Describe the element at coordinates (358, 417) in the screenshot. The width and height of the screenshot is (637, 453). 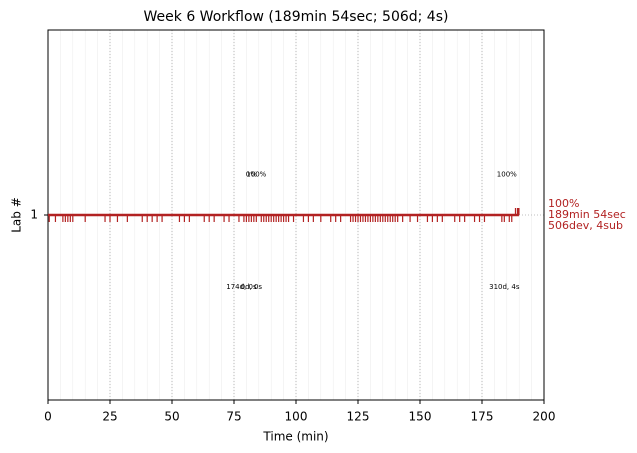
I see `x-tick-label: 125` at that location.